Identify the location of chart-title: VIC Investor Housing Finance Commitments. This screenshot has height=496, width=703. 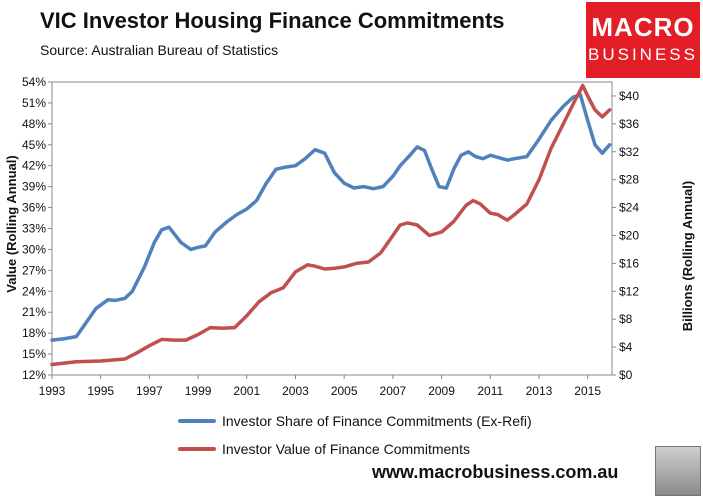
(272, 20).